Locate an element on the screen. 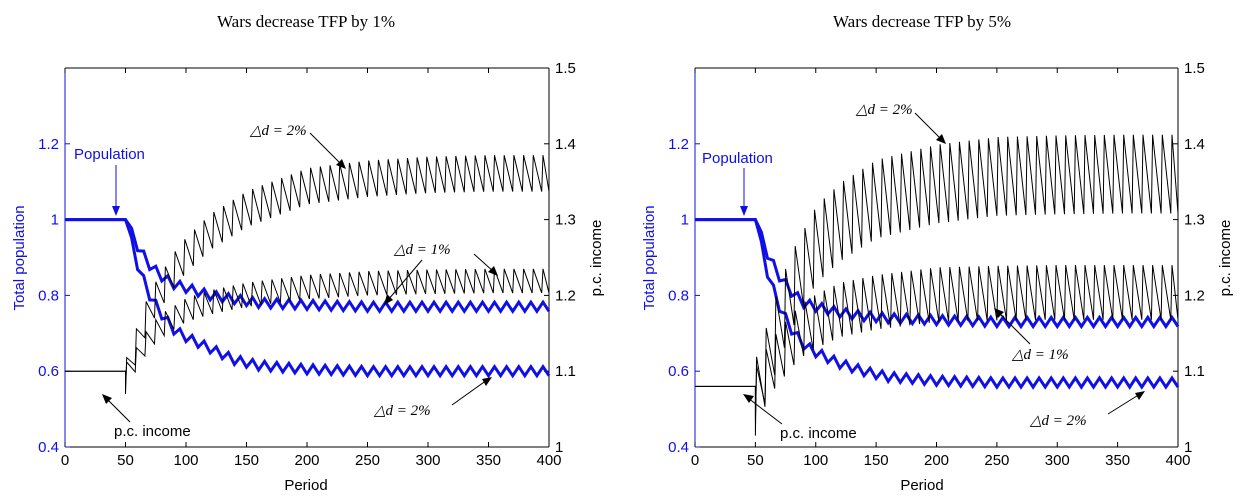 The image size is (1240, 498). chart-title: Wars decrease TFP by 5% is located at coordinates (922, 21).